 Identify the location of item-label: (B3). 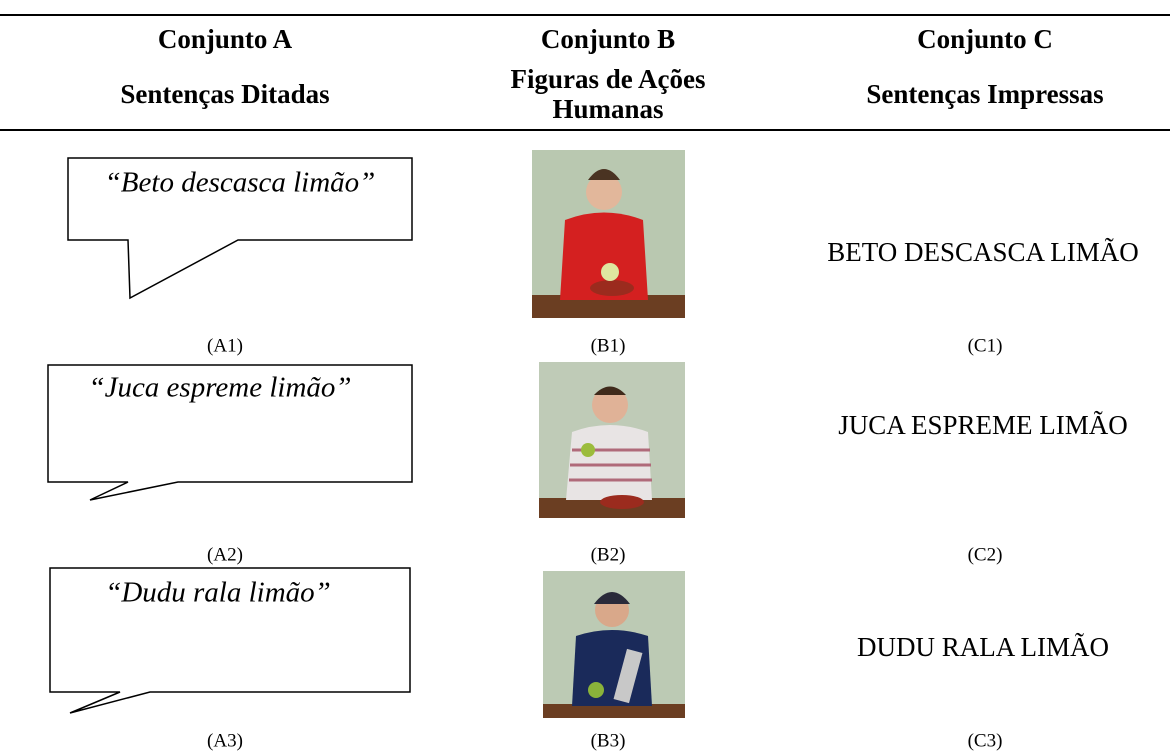
(608, 740).